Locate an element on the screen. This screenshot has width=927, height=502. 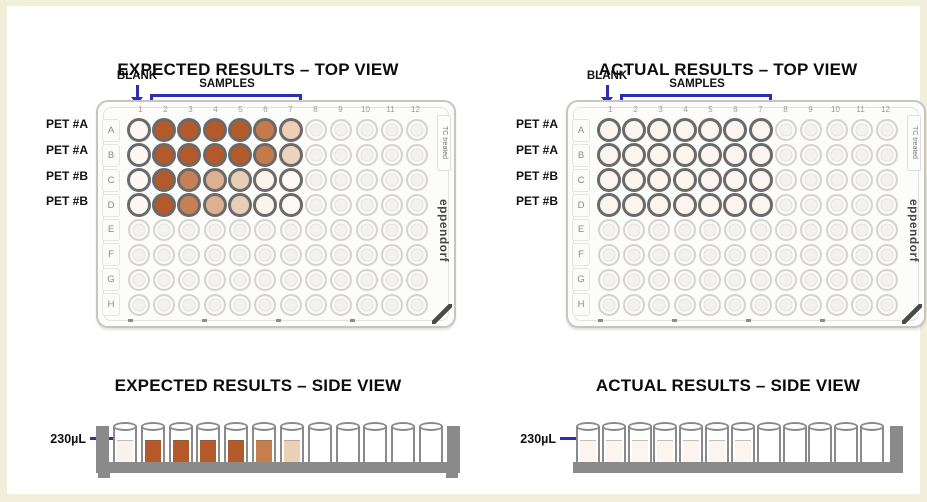
tray-right-post is located at coordinates (896, 449).